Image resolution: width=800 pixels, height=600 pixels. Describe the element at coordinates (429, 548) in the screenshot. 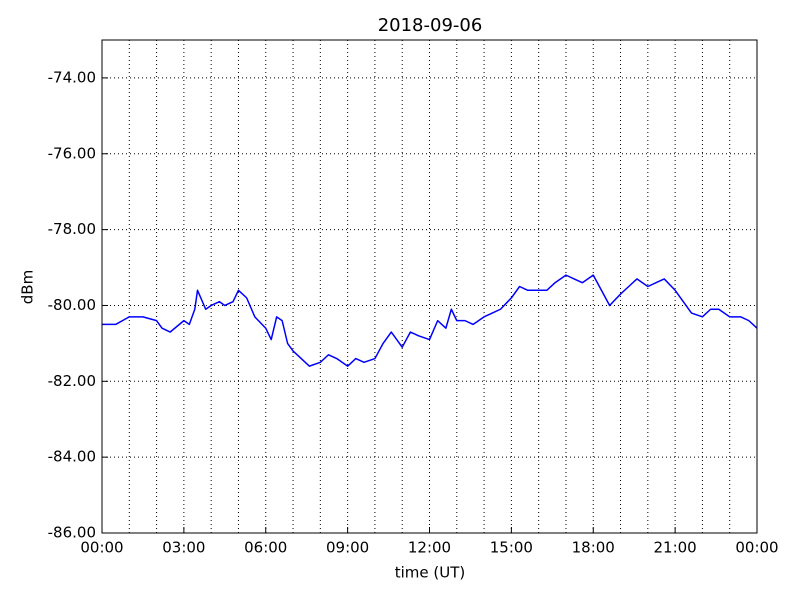

I see `x-tick-label: 12:00` at that location.